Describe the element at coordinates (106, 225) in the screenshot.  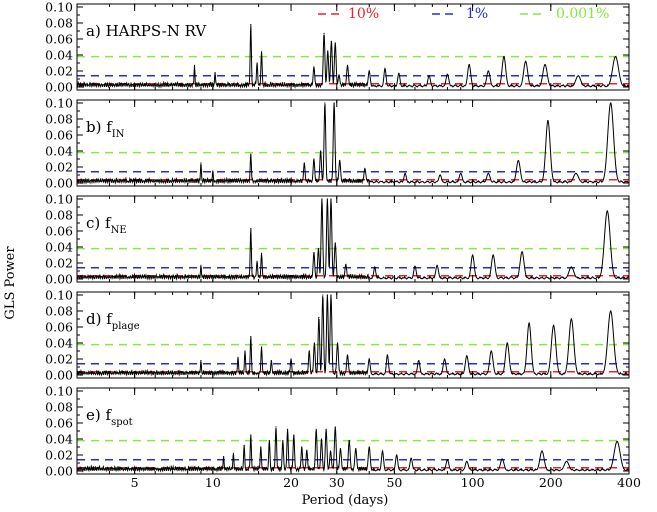
I see `panel-label: c) fNE` at that location.